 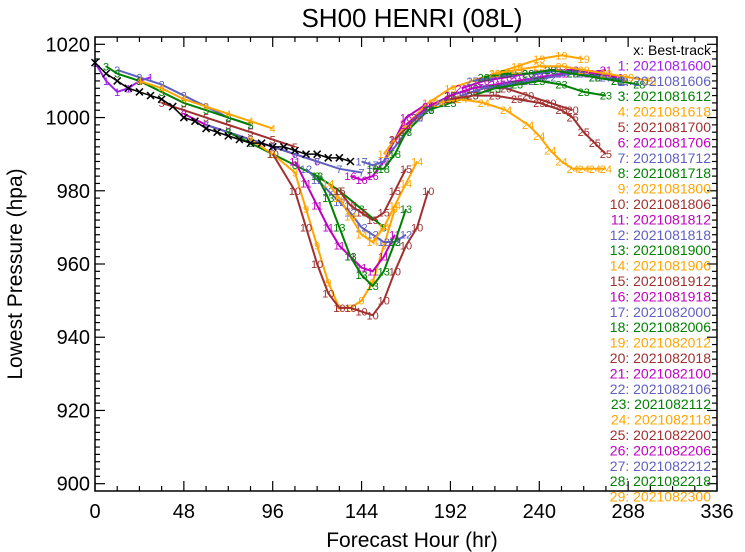 I want to click on legend-entry: 6: 2021081706, so click(x=665, y=142).